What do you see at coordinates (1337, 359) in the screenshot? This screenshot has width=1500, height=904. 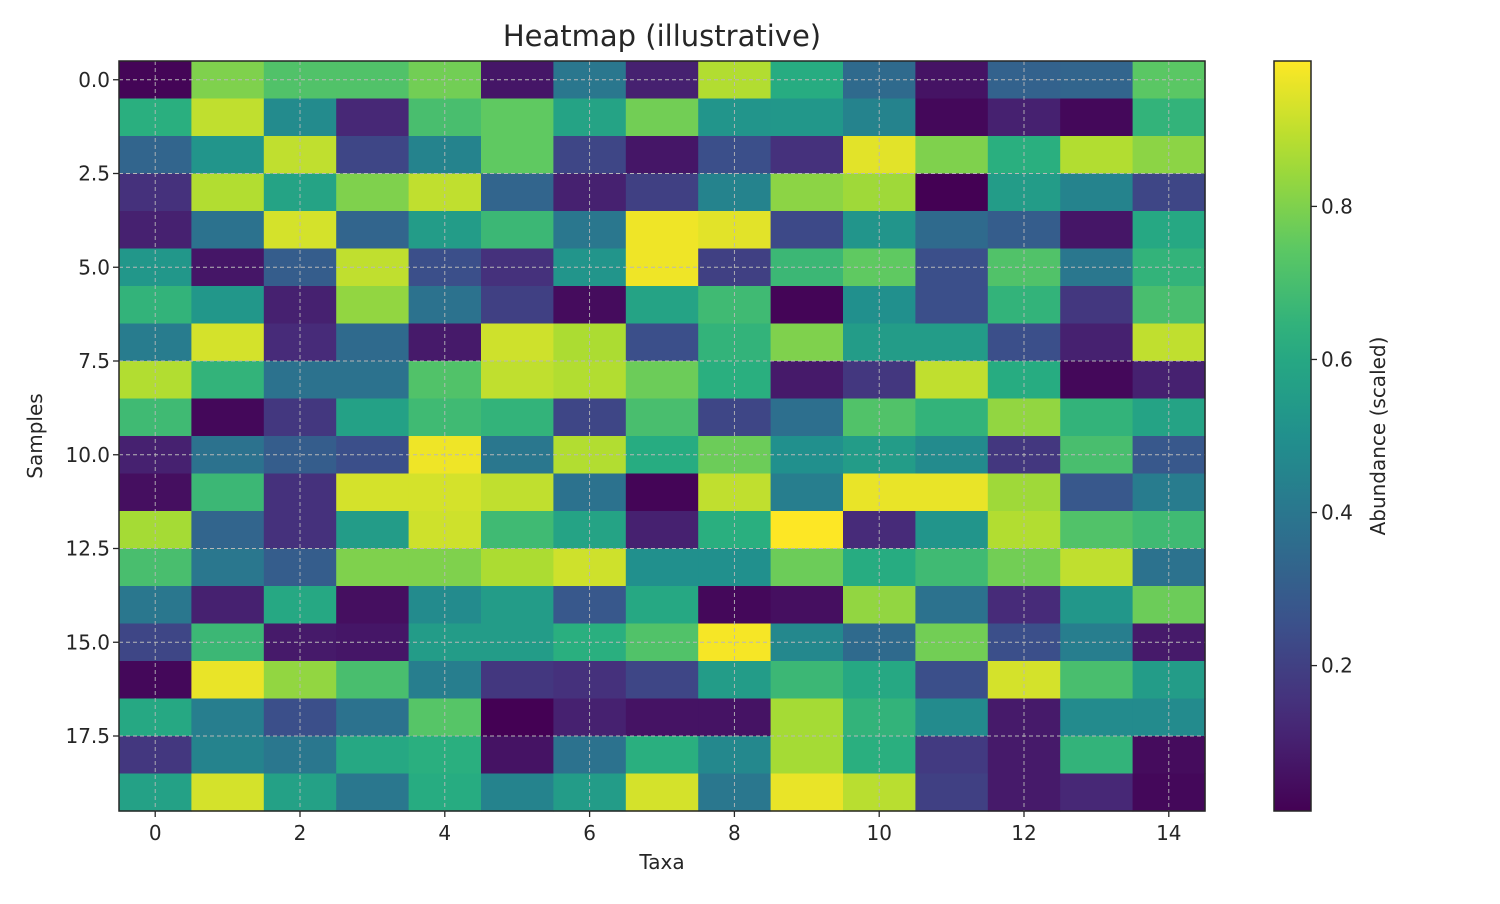 I see `colorbar-tick-label: 0.6` at bounding box center [1337, 359].